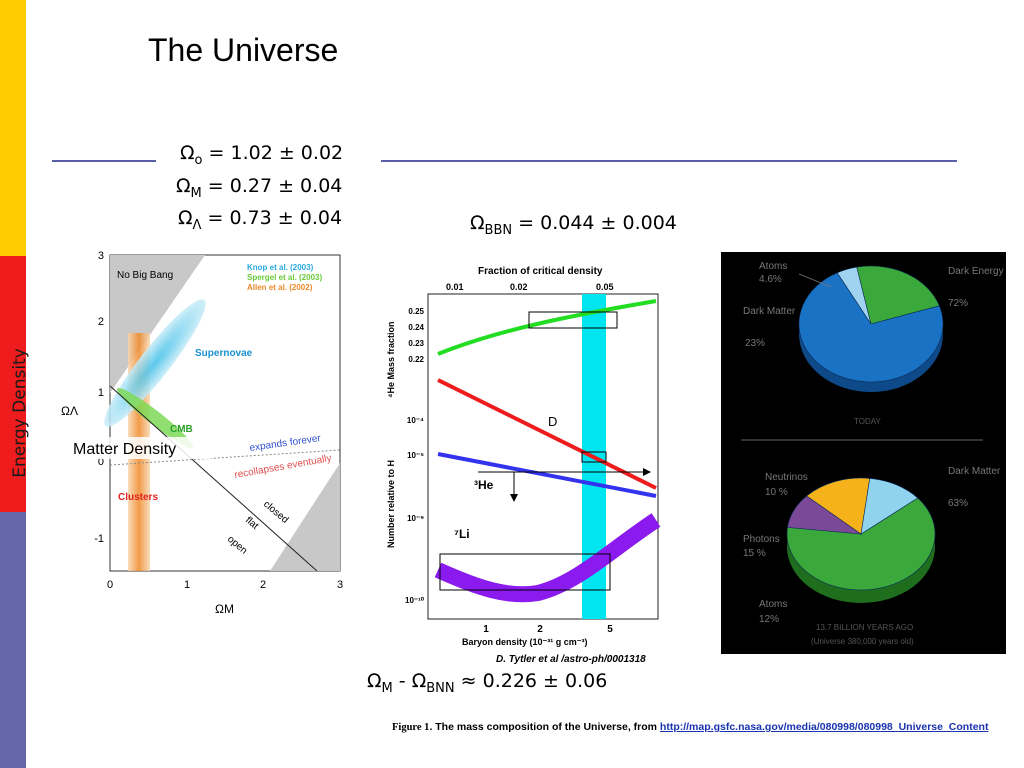  What do you see at coordinates (597, 223) in the screenshot?
I see `omega-value: = 0.044 ± 0.004` at bounding box center [597, 223].